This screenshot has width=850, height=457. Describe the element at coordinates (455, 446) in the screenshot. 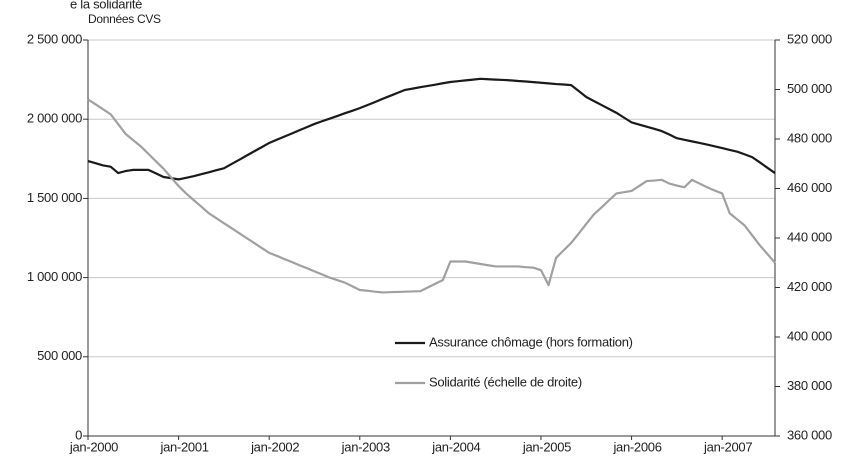

I see `x-tick-label: jan-2004` at that location.